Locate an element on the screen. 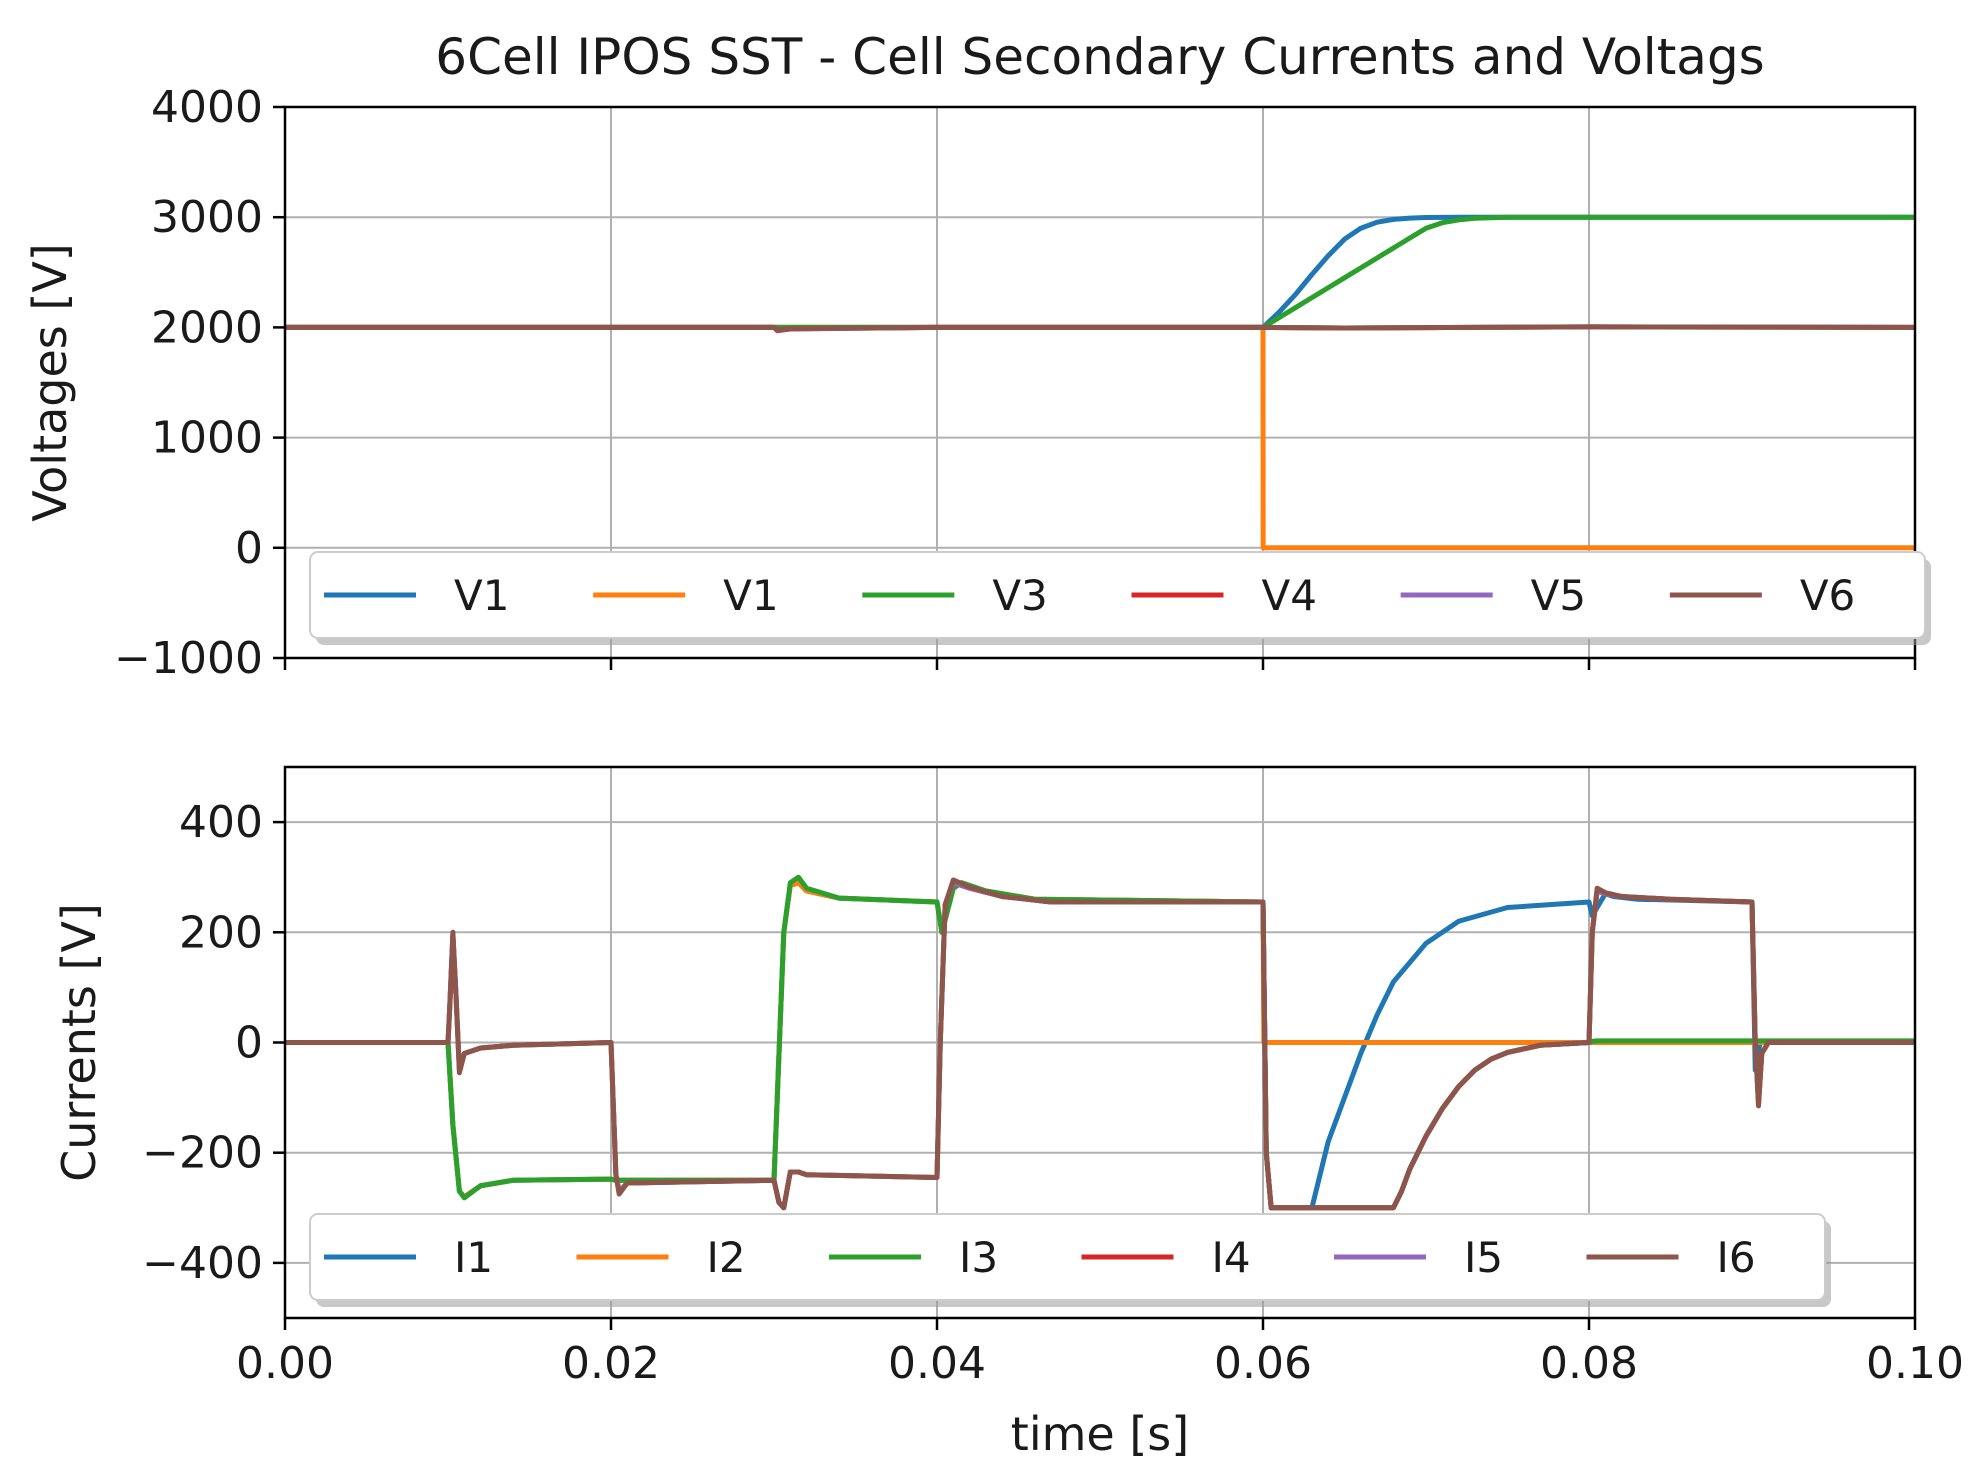 This screenshot has height=1477, width=1979. series-line-v3 is located at coordinates (1100, 272).